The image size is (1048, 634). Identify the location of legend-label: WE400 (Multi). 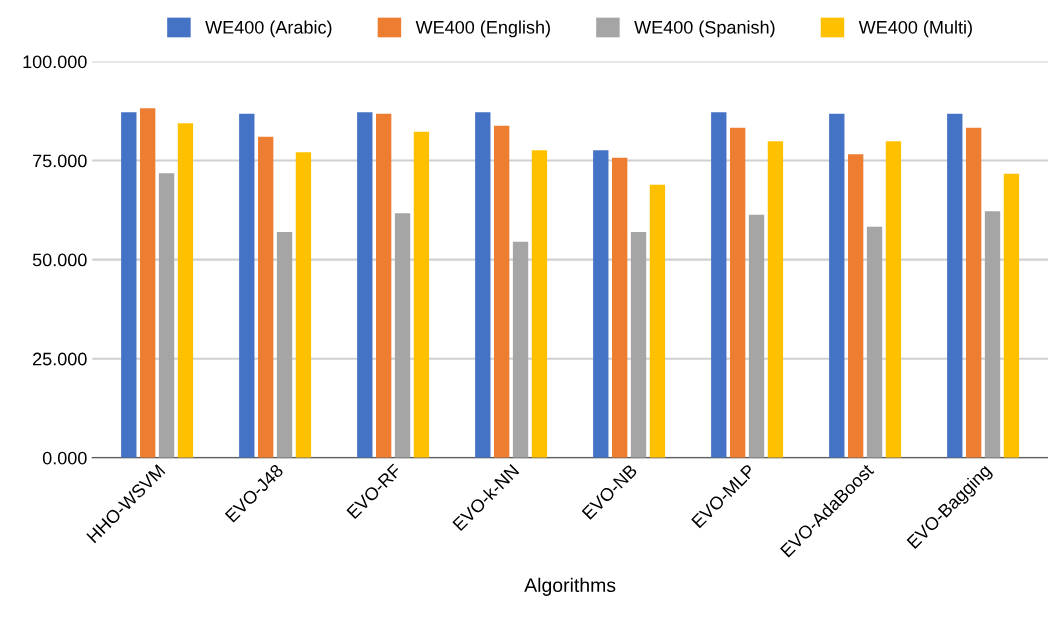
(915, 29).